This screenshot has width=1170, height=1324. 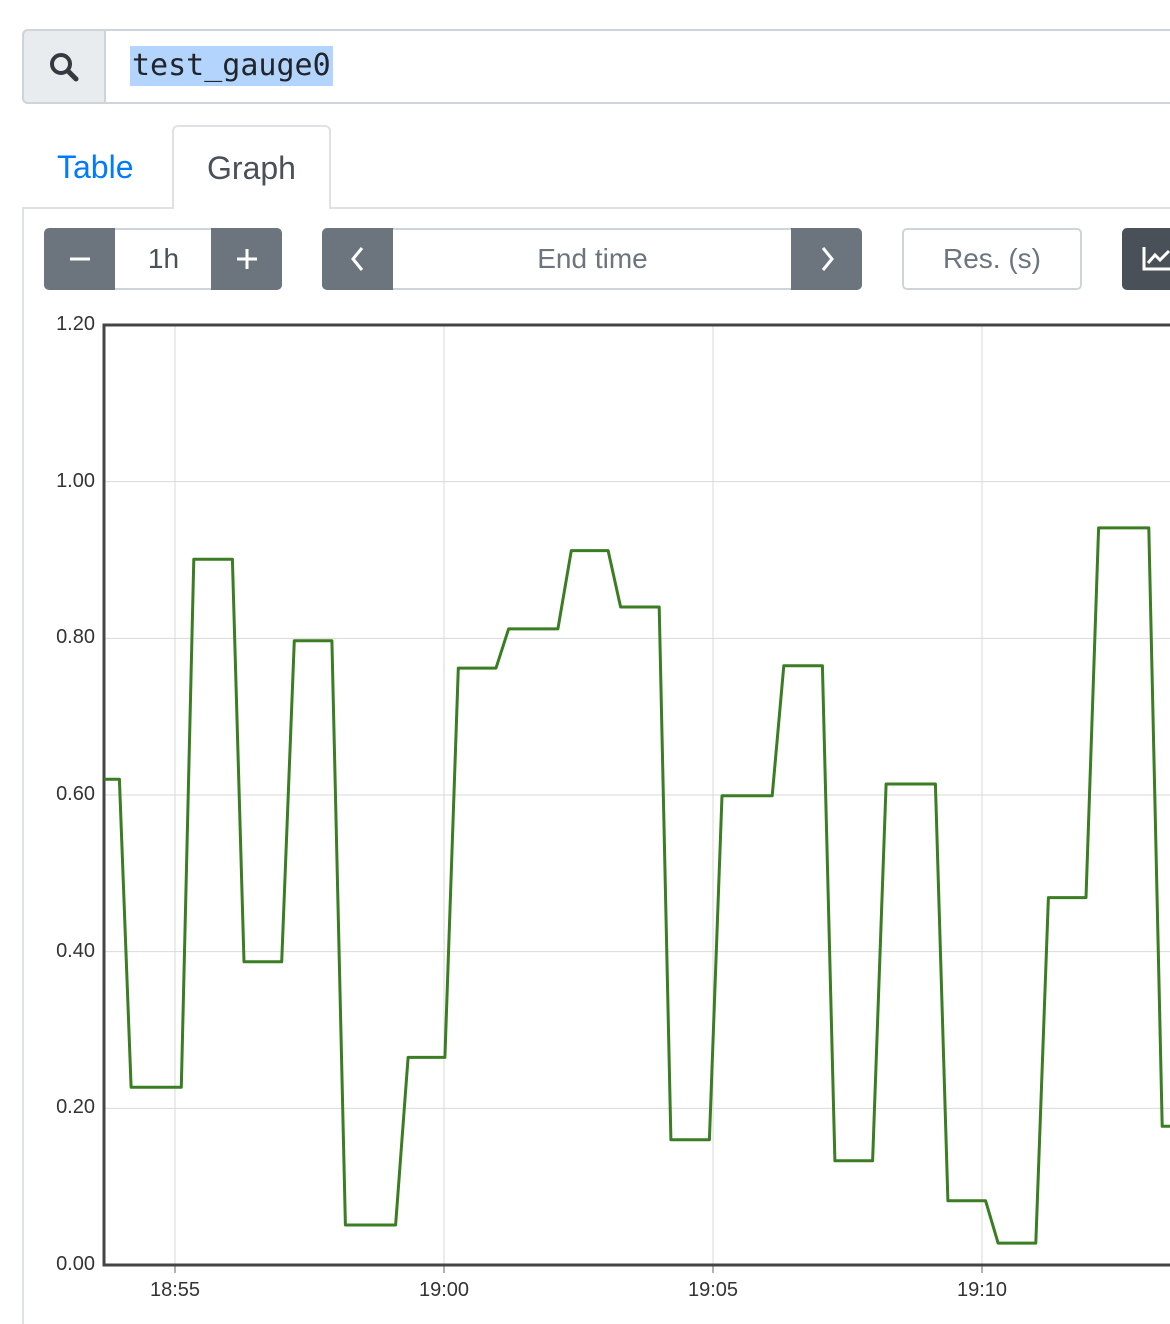 What do you see at coordinates (444, 1290) in the screenshot?
I see `x-tick-label: 19:00` at bounding box center [444, 1290].